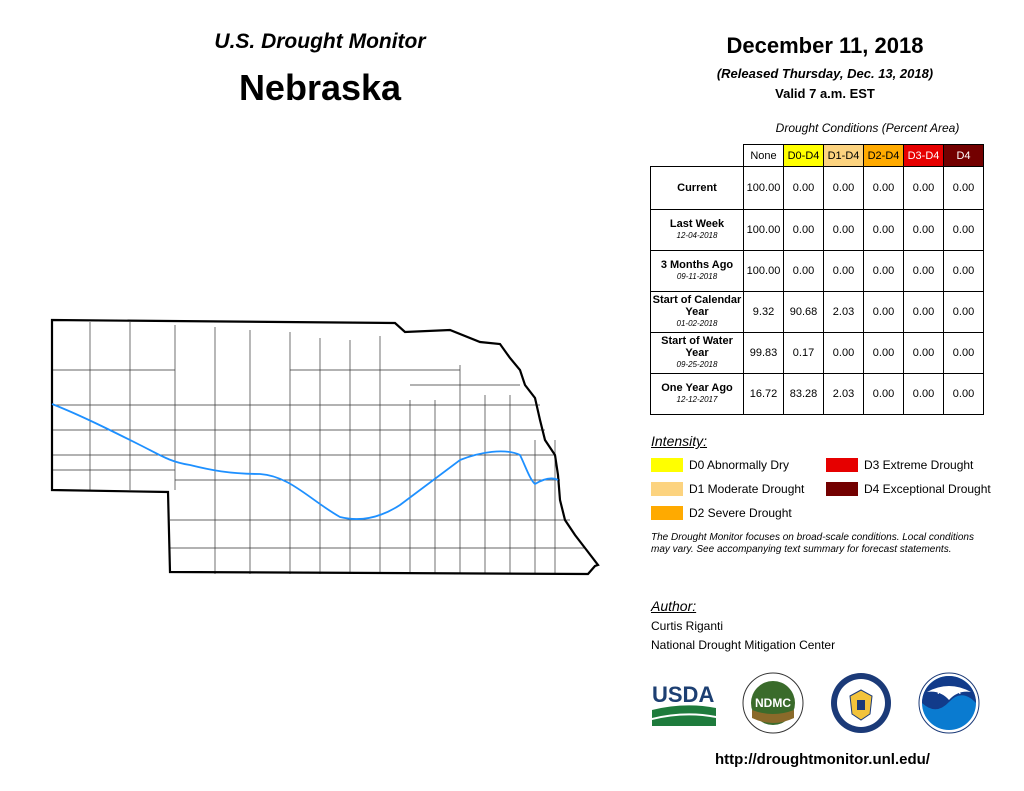 Image resolution: width=1024 pixels, height=791 pixels. I want to click on row-date: 01-02-2018, so click(697, 323).